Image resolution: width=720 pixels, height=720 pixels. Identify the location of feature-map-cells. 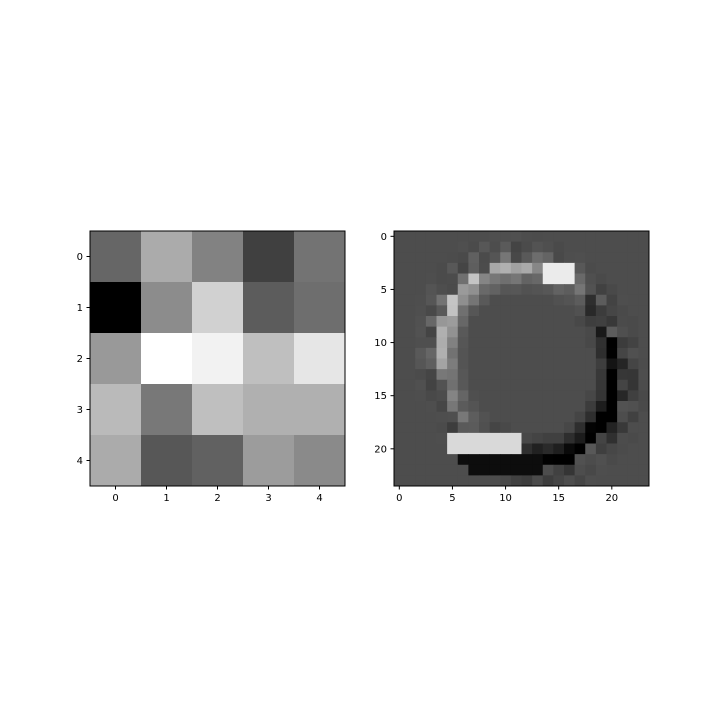
(522, 359).